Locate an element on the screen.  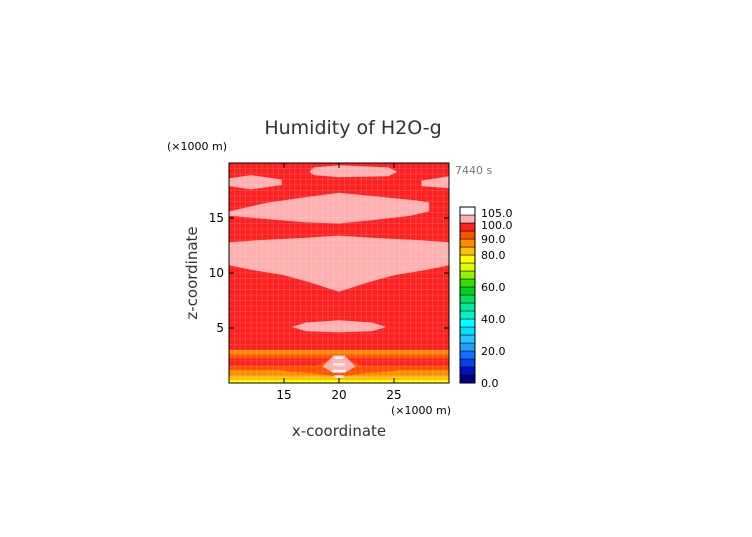
colorbar-tick-label: 0.0 is located at coordinates (490, 383).